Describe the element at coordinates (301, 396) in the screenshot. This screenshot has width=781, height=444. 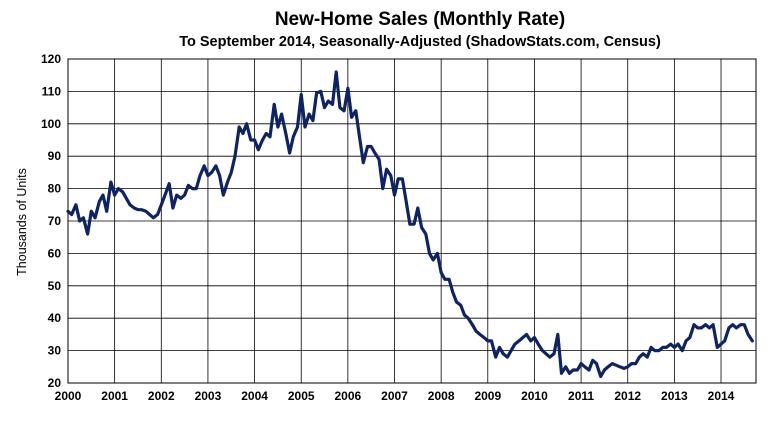
I see `x-tick-label: 2005` at that location.